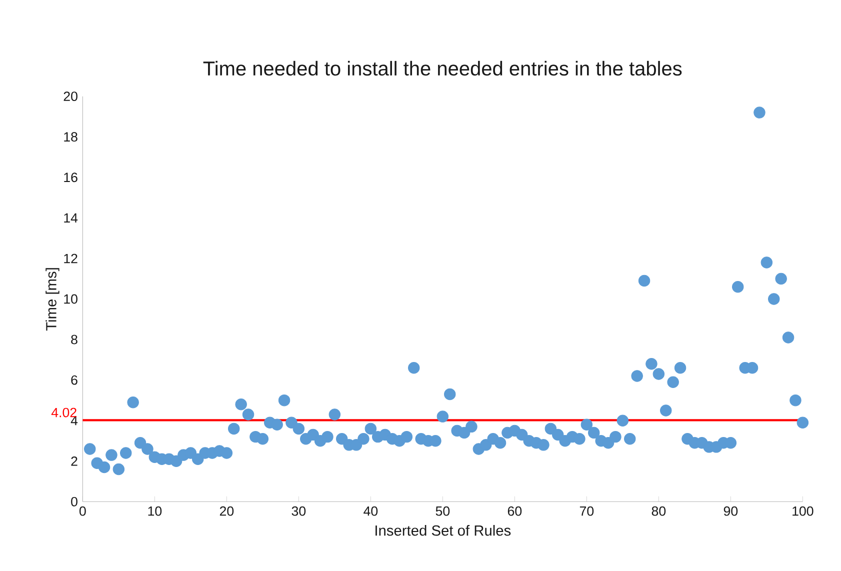  Describe the element at coordinates (659, 511) in the screenshot. I see `x-tick-label: 80` at that location.